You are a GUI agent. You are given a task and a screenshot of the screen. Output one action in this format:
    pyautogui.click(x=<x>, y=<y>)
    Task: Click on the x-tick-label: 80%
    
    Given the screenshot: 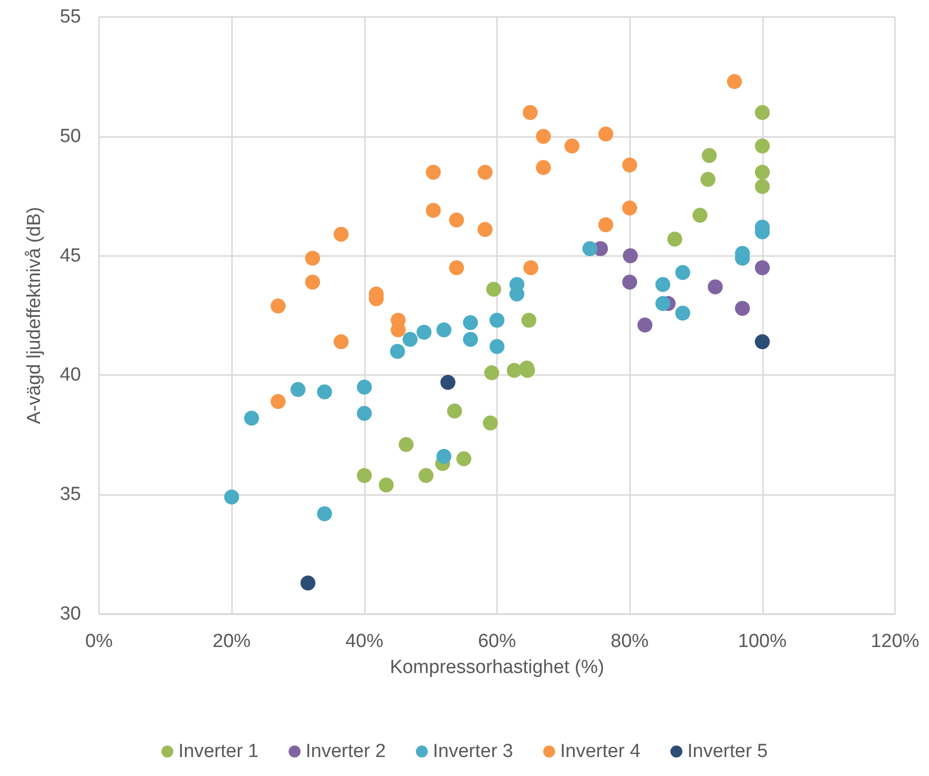 What is the action you would take?
    pyautogui.click(x=629, y=641)
    